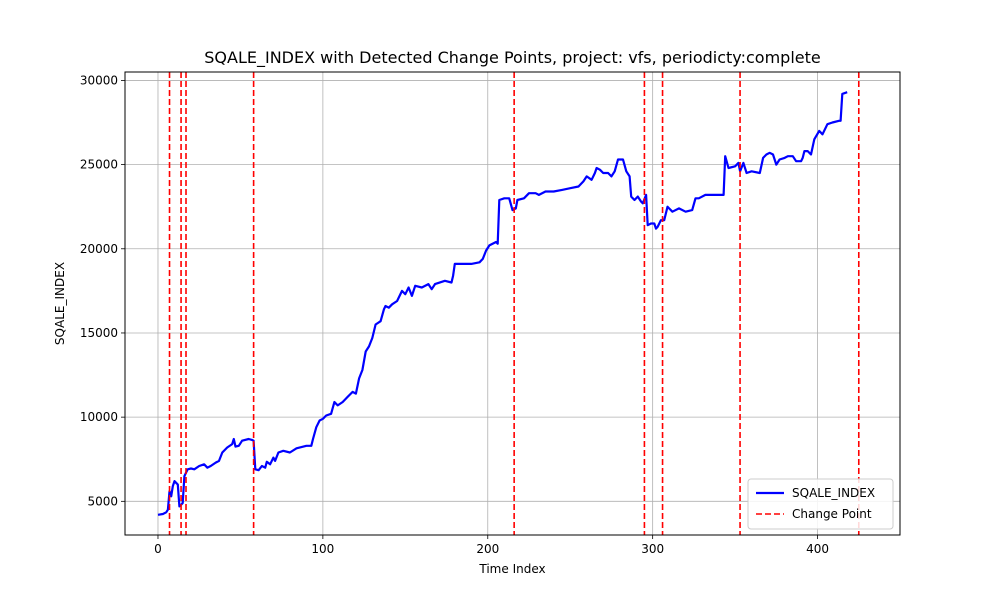  I want to click on x-axis-label: Time Index, so click(511, 569).